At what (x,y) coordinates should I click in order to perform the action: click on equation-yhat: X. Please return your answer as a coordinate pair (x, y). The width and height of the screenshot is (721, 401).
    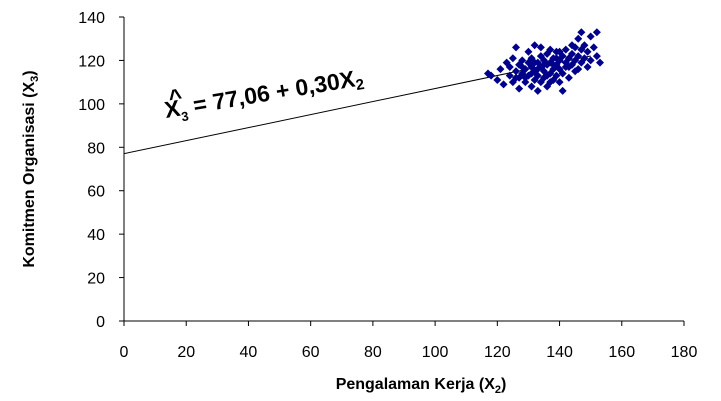
    Looking at the image, I should click on (173, 109).